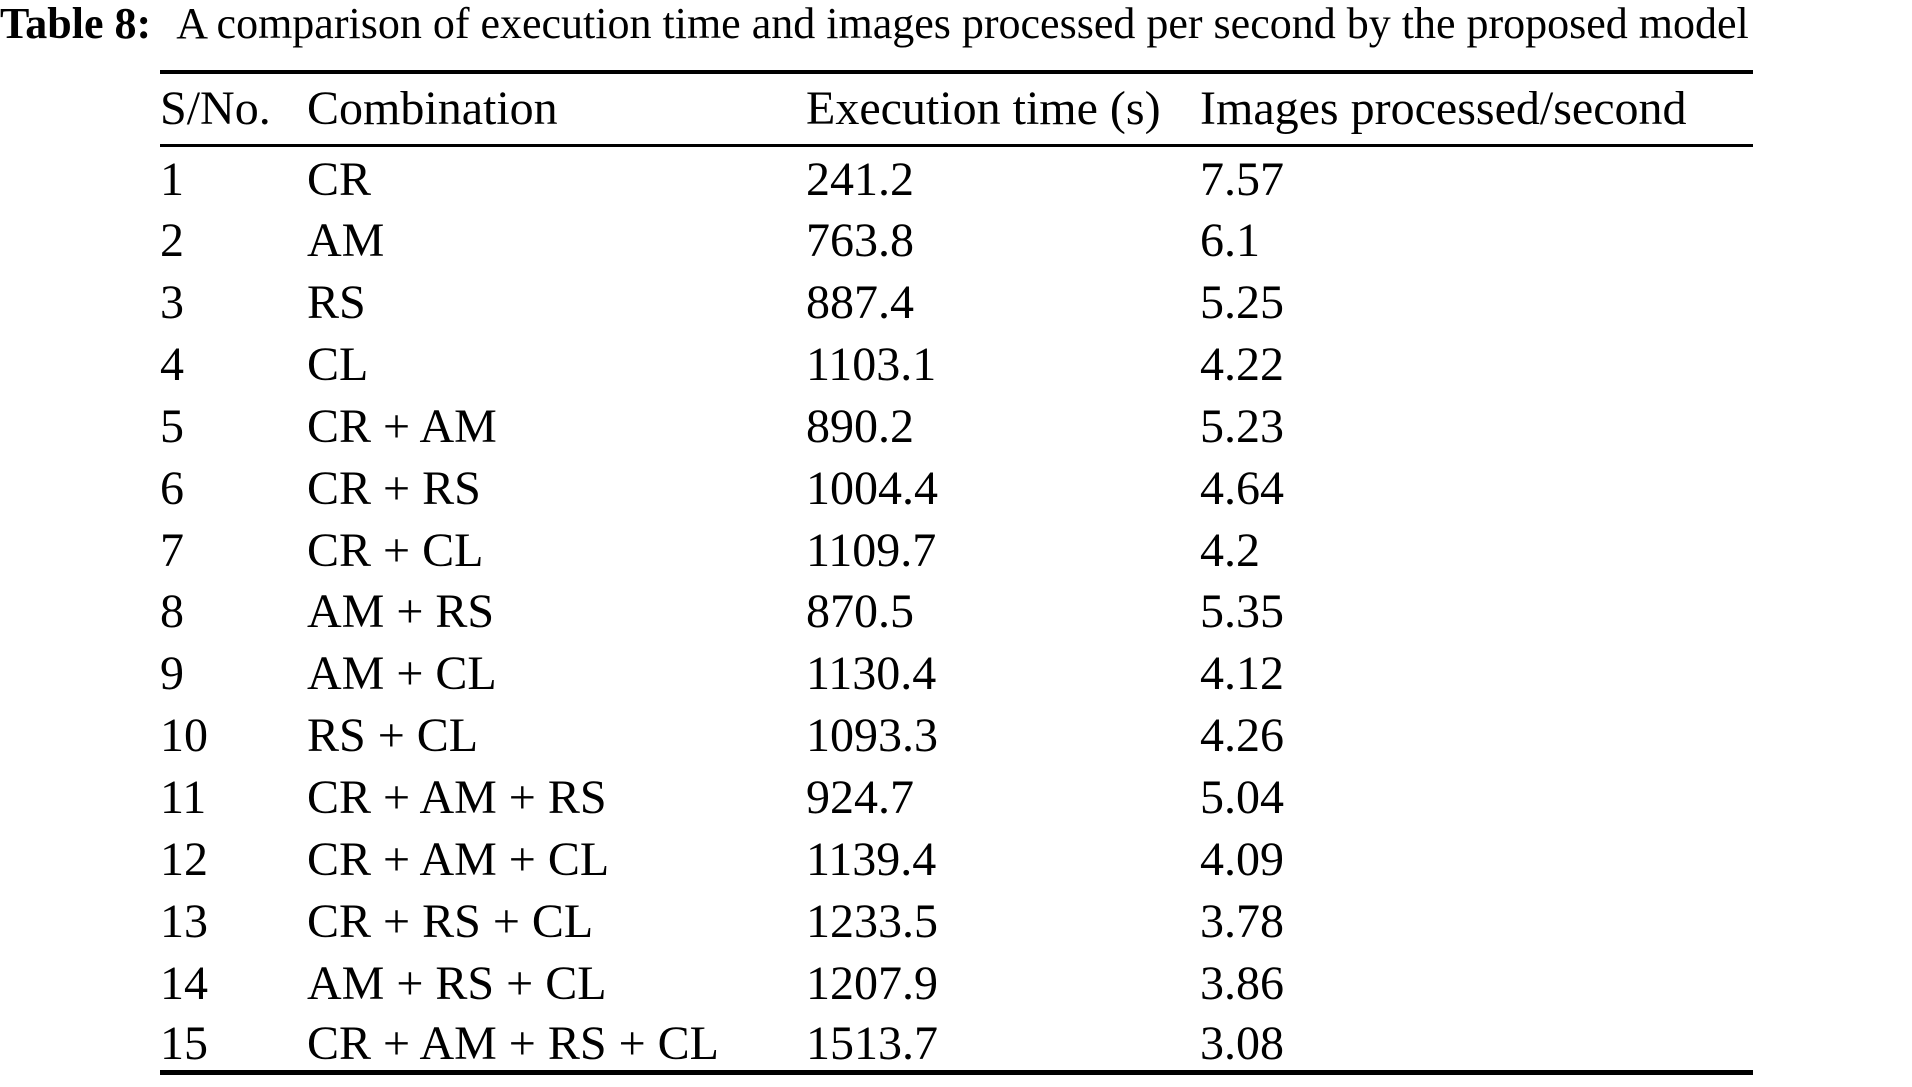 This screenshot has height=1087, width=1912. Describe the element at coordinates (860, 612) in the screenshot. I see `row-execution-time: 870.5` at that location.